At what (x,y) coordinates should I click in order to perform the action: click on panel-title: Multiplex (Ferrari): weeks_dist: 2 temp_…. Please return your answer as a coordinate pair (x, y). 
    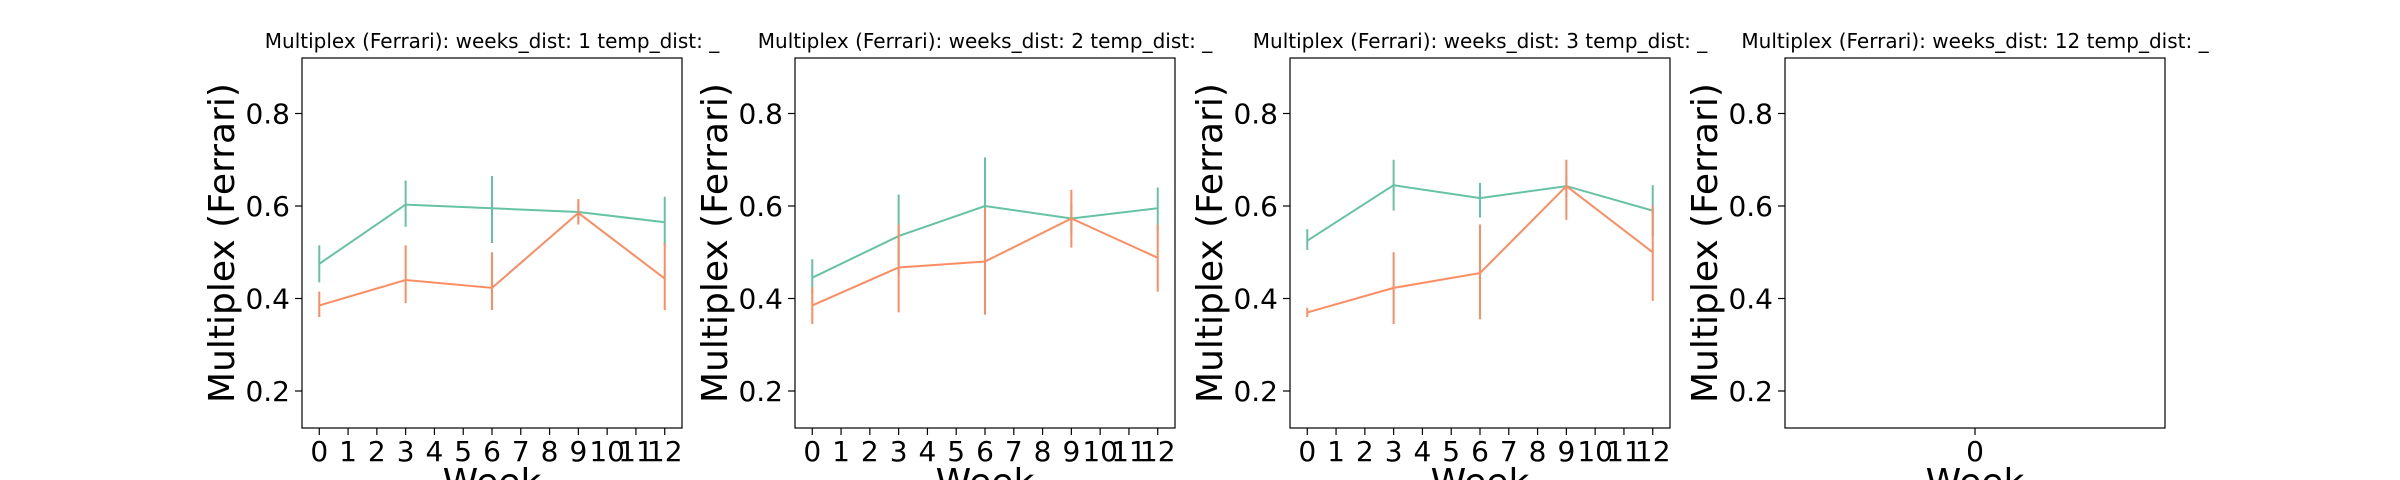
    Looking at the image, I should click on (985, 41).